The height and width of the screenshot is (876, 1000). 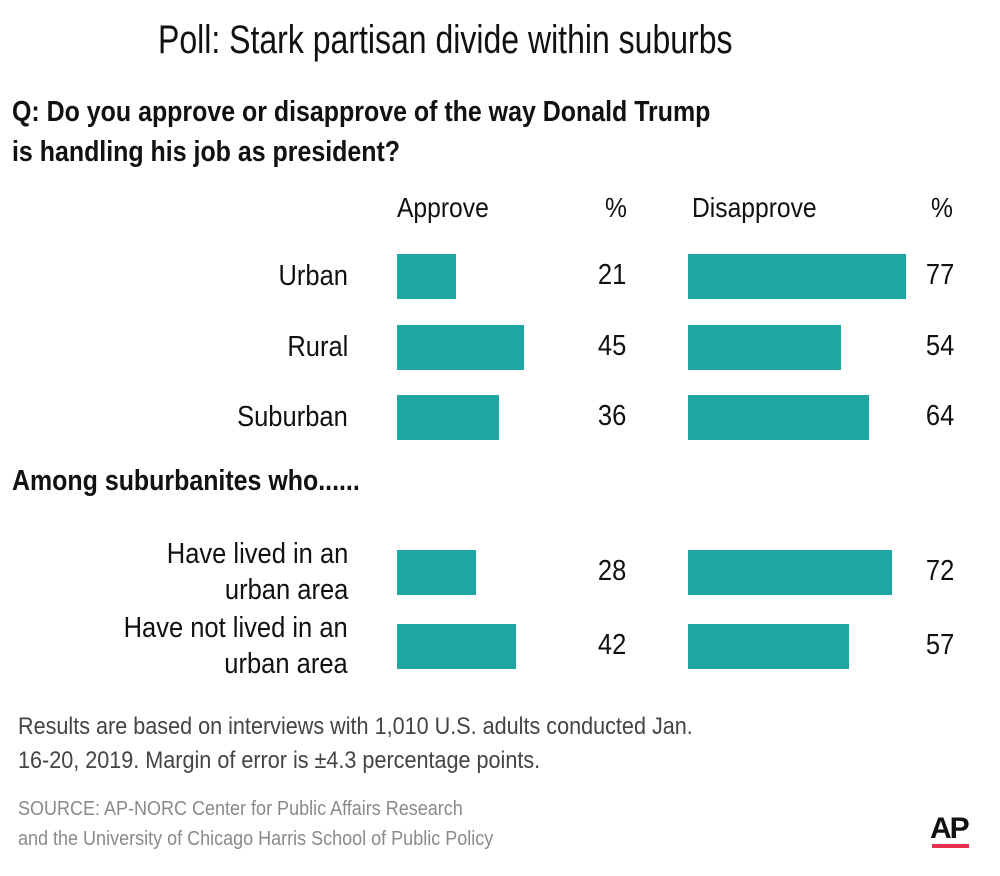 What do you see at coordinates (616, 207) in the screenshot?
I see `approve-unit-header: %` at bounding box center [616, 207].